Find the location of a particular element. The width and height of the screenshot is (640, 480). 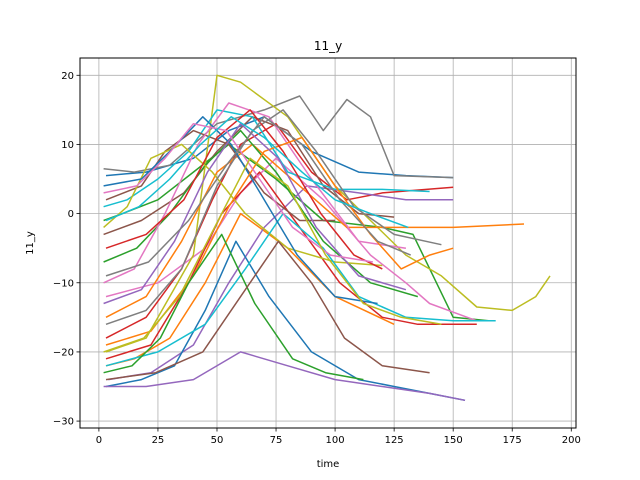

y-tick-label: −10 is located at coordinates (63, 283).